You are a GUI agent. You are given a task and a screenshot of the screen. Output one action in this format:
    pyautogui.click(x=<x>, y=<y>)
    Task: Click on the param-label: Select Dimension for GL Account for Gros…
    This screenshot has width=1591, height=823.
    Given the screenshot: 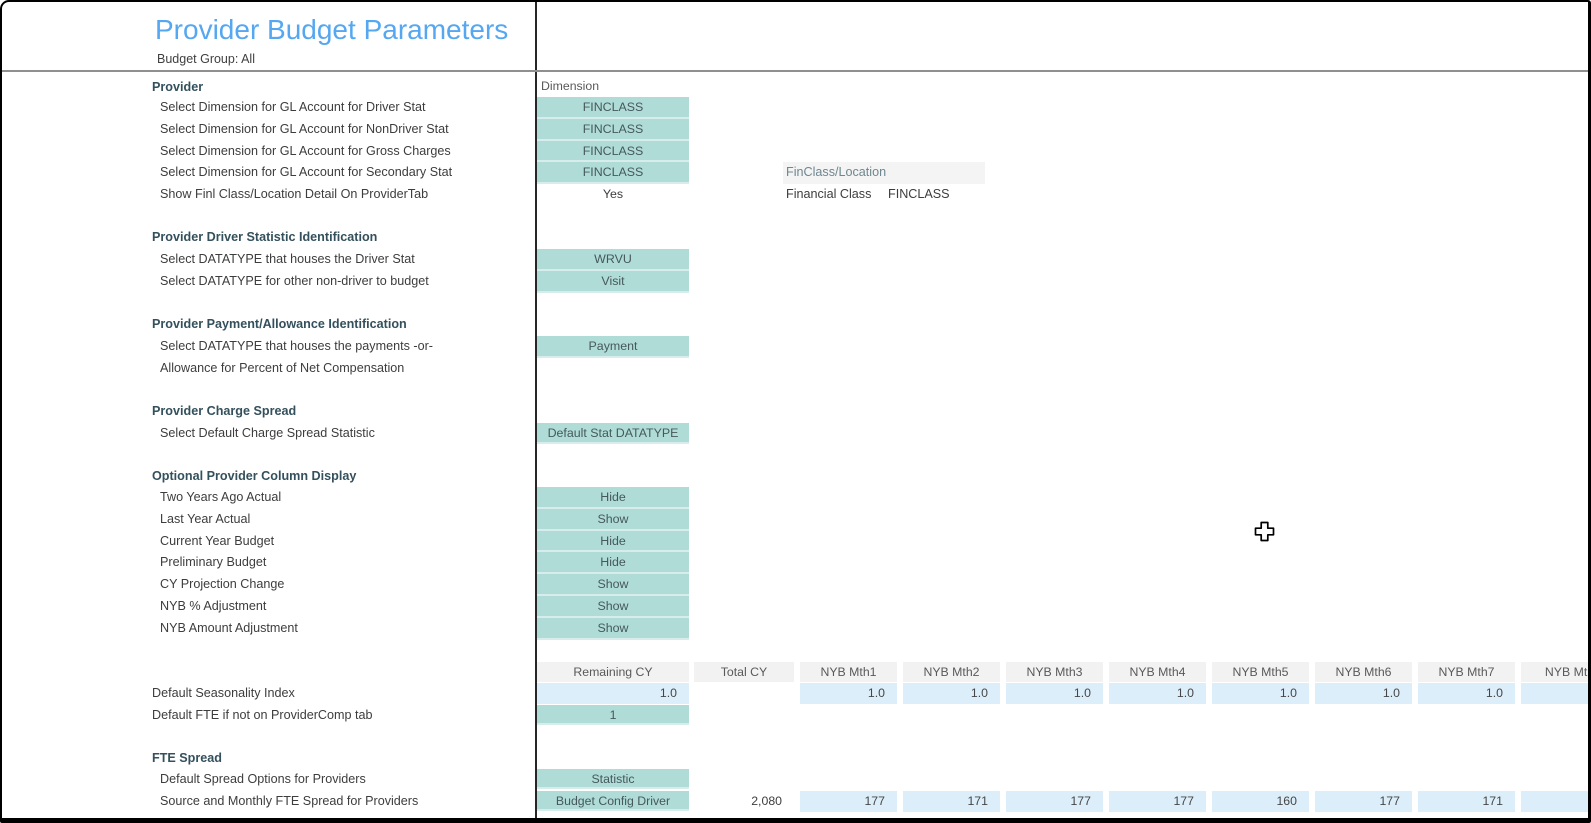 What is the action you would take?
    pyautogui.click(x=305, y=150)
    